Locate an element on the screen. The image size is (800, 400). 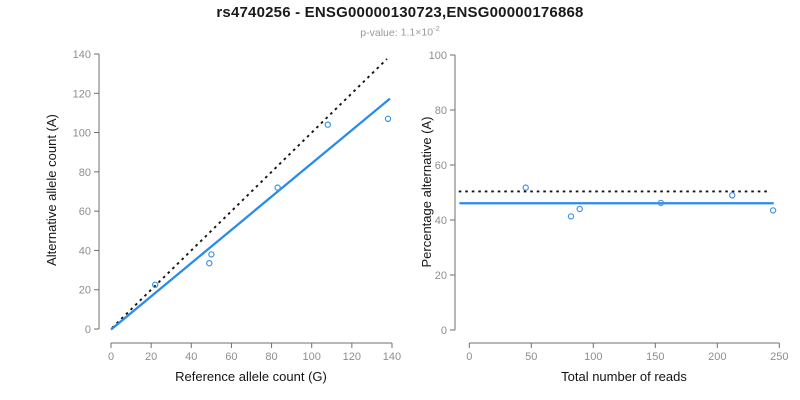
y-axis-title: Percentage alternative (A) is located at coordinates (426, 191).